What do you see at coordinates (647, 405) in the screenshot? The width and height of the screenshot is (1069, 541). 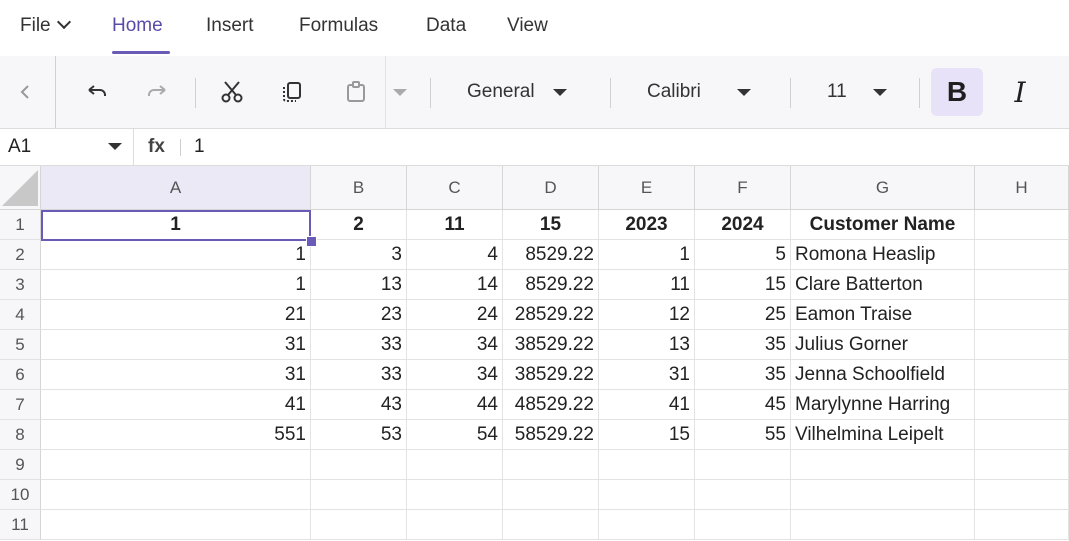 I see `cell-e7: 41` at bounding box center [647, 405].